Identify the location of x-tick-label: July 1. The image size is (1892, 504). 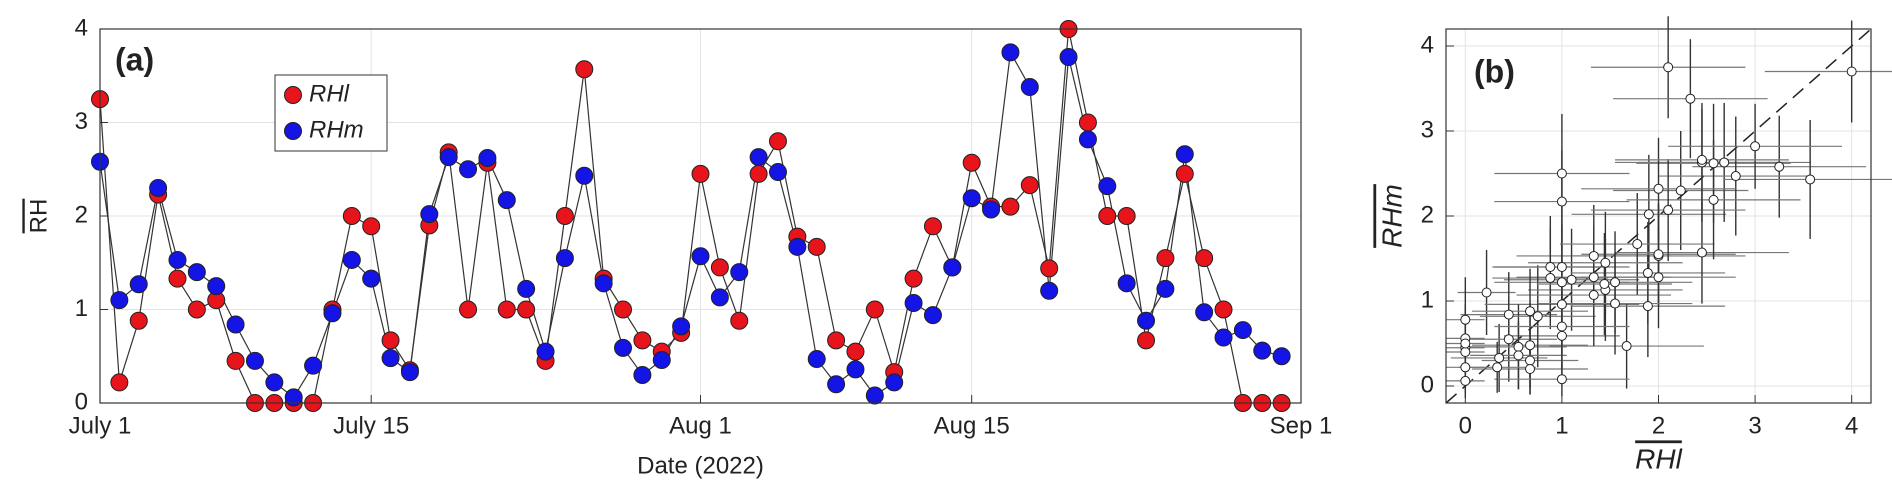
(100, 425).